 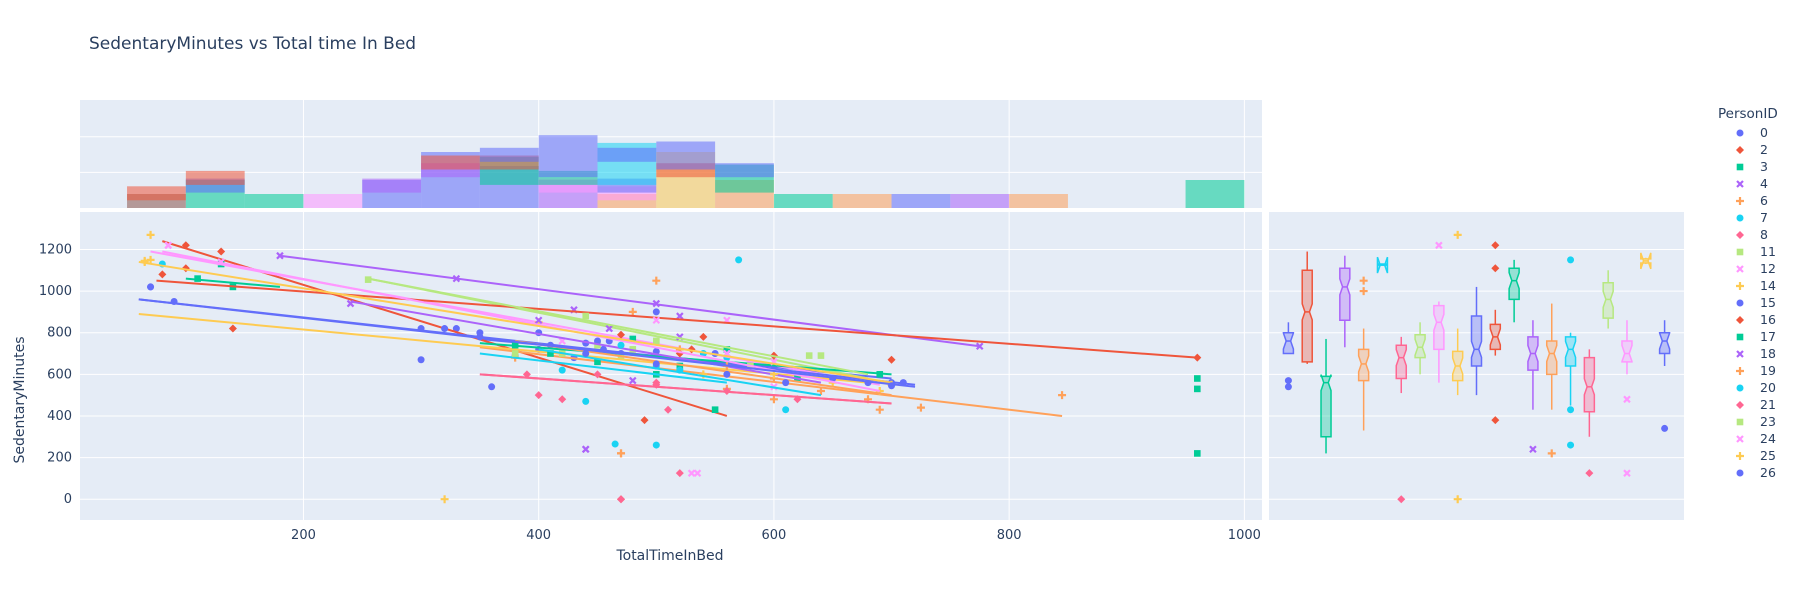 I want to click on legend-item-11: 11, so click(x=1756, y=251).